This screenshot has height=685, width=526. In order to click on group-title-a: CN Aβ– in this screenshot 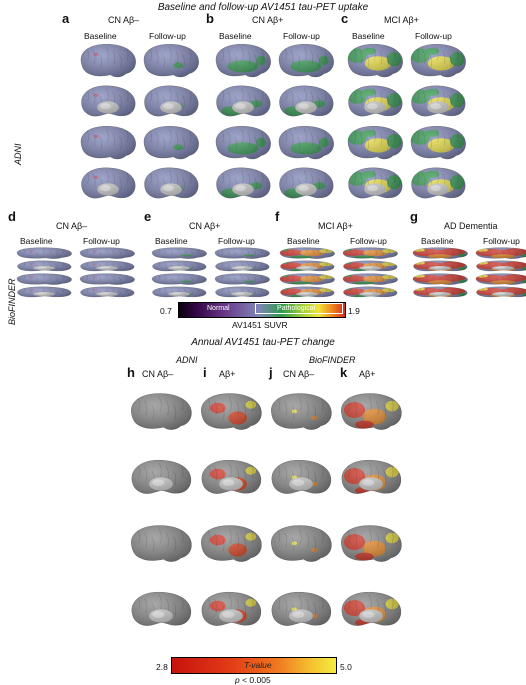, I will do `click(124, 20)`.